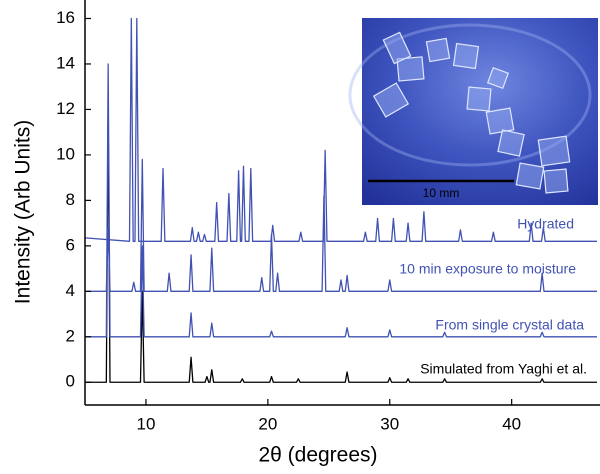 The width and height of the screenshot is (600, 474). I want to click on series-label: From single crystal data, so click(509, 325).